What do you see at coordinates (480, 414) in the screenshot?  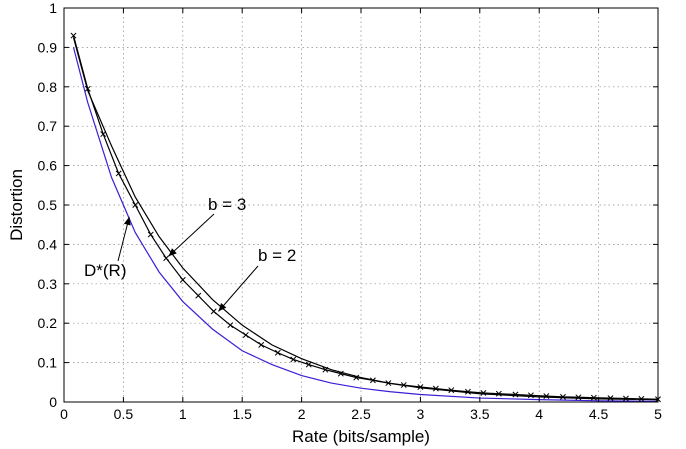 I see `x-tick-label: 3.5` at bounding box center [480, 414].